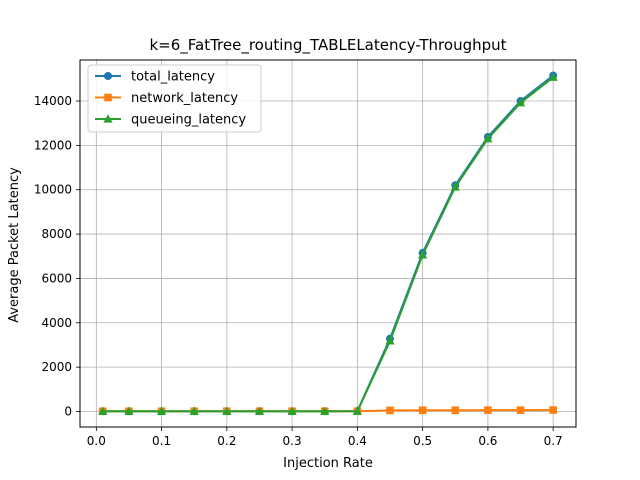 This screenshot has width=640, height=480. What do you see at coordinates (56, 367) in the screenshot?
I see `y-tick-label: 2000` at bounding box center [56, 367].